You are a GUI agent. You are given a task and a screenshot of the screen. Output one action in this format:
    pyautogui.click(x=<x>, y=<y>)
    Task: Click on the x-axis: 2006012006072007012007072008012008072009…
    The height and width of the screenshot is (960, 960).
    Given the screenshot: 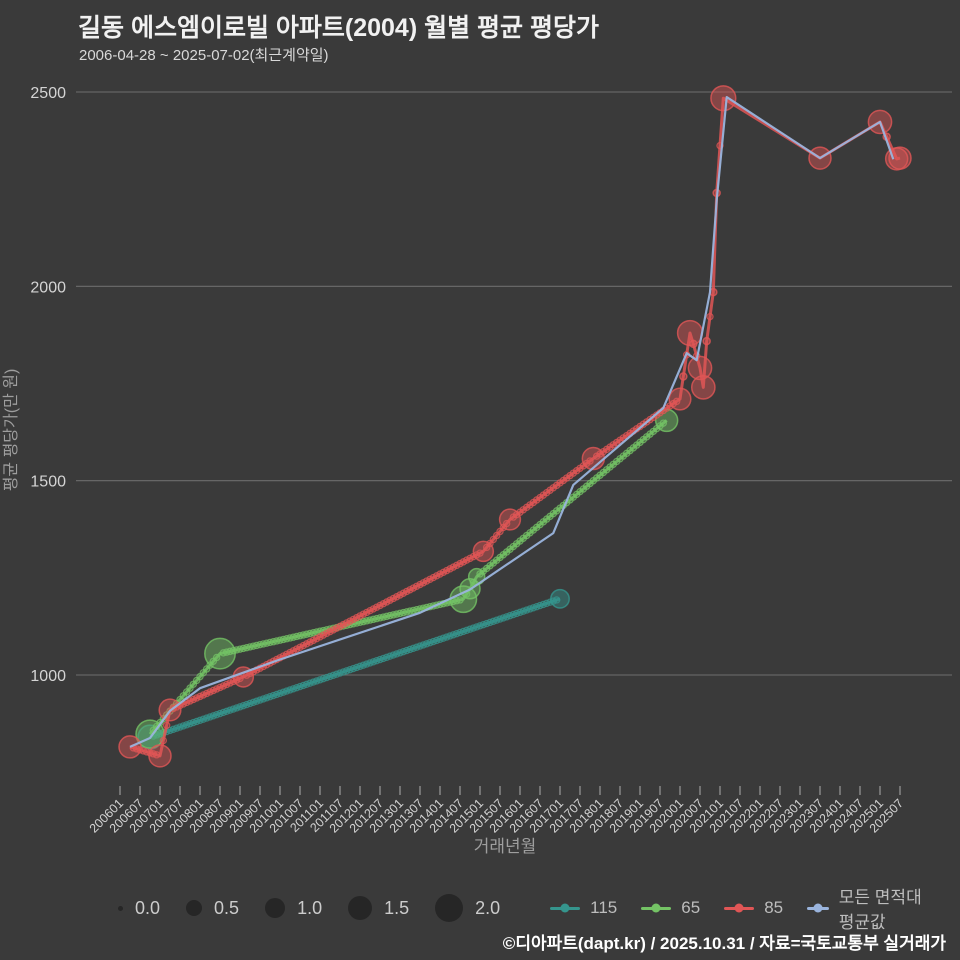 What is the action you would take?
    pyautogui.click(x=496, y=811)
    